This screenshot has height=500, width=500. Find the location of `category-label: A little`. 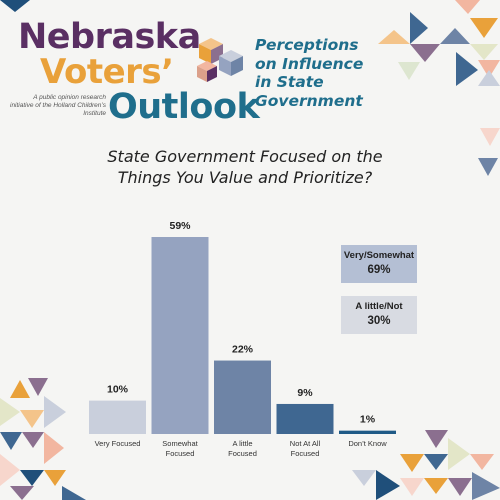

category-label: A little is located at coordinates (242, 443).